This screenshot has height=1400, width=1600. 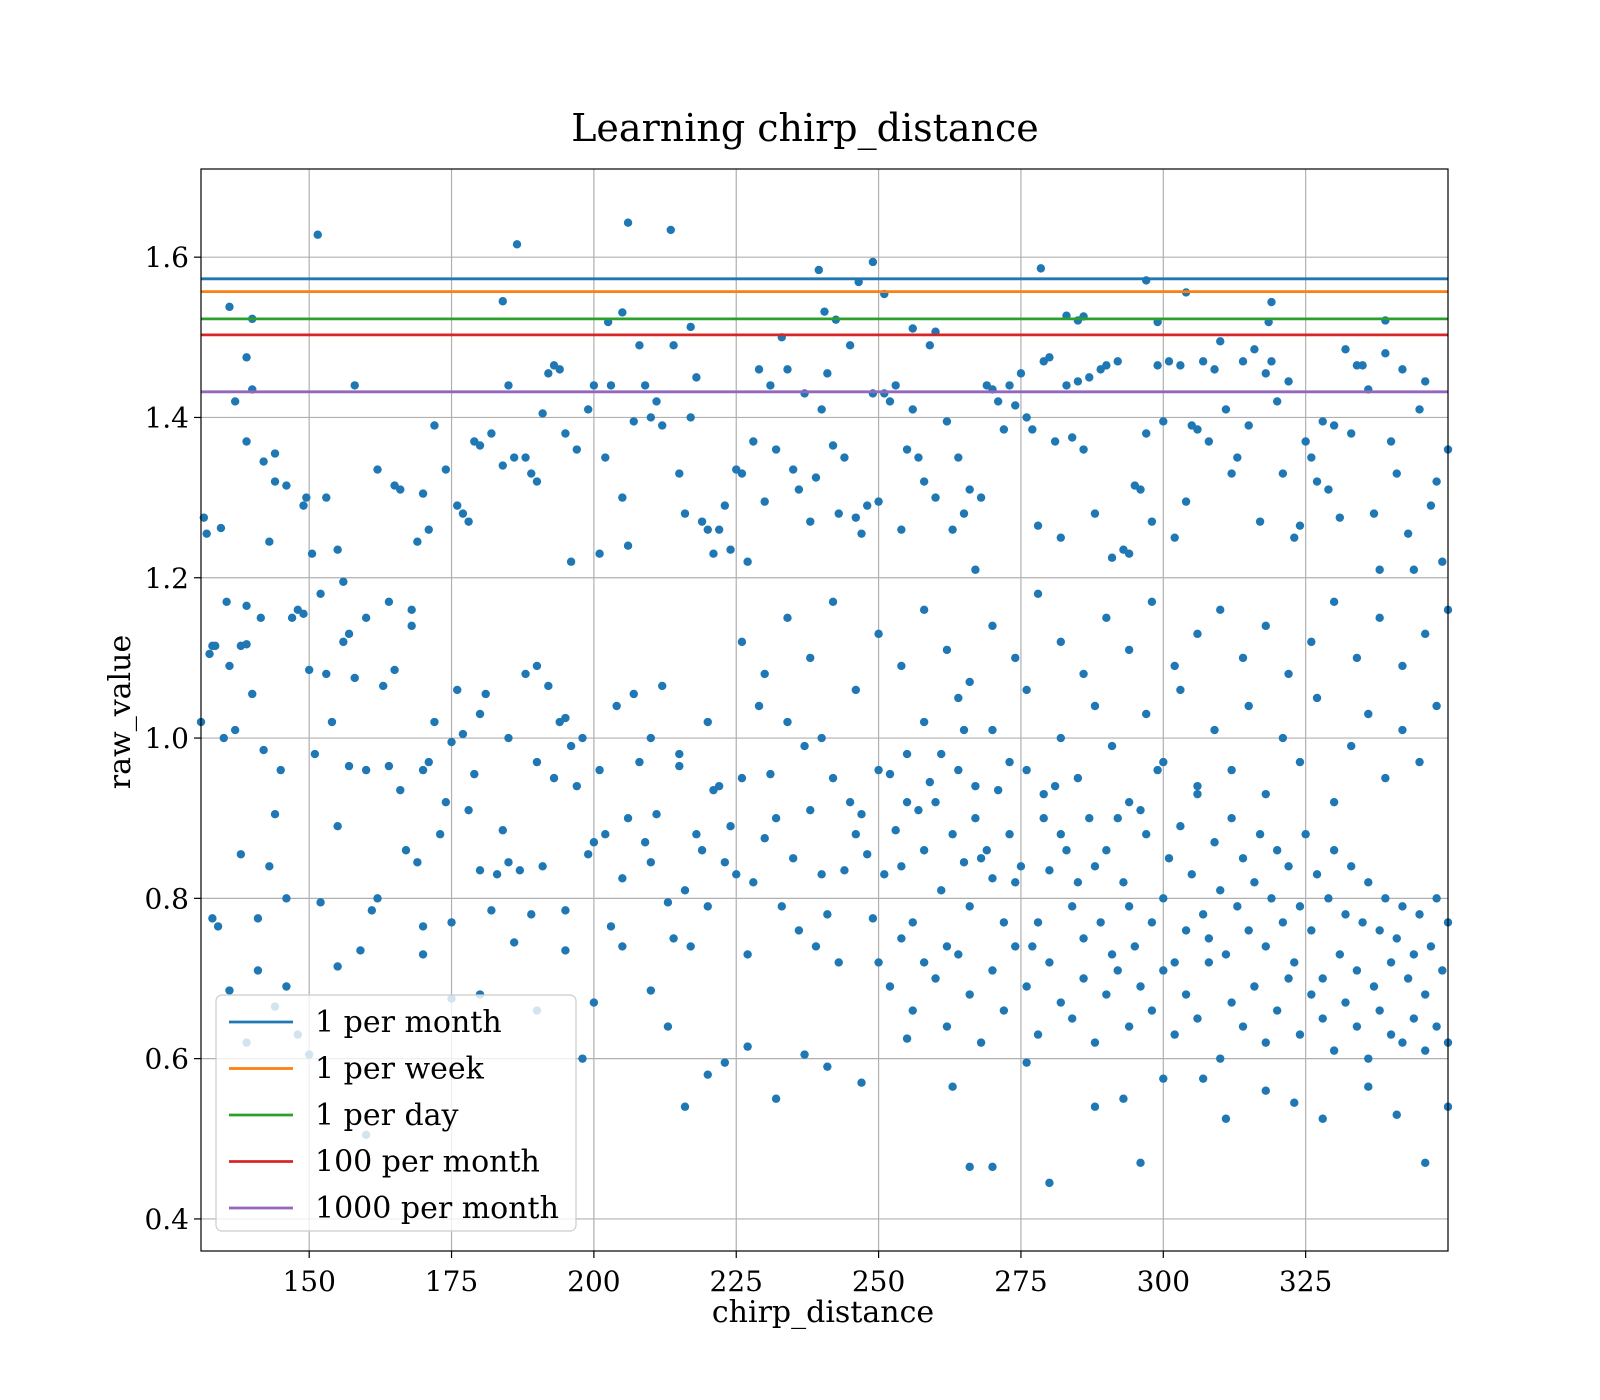 I want to click on y-axis-label: raw_value, so click(x=120, y=712).